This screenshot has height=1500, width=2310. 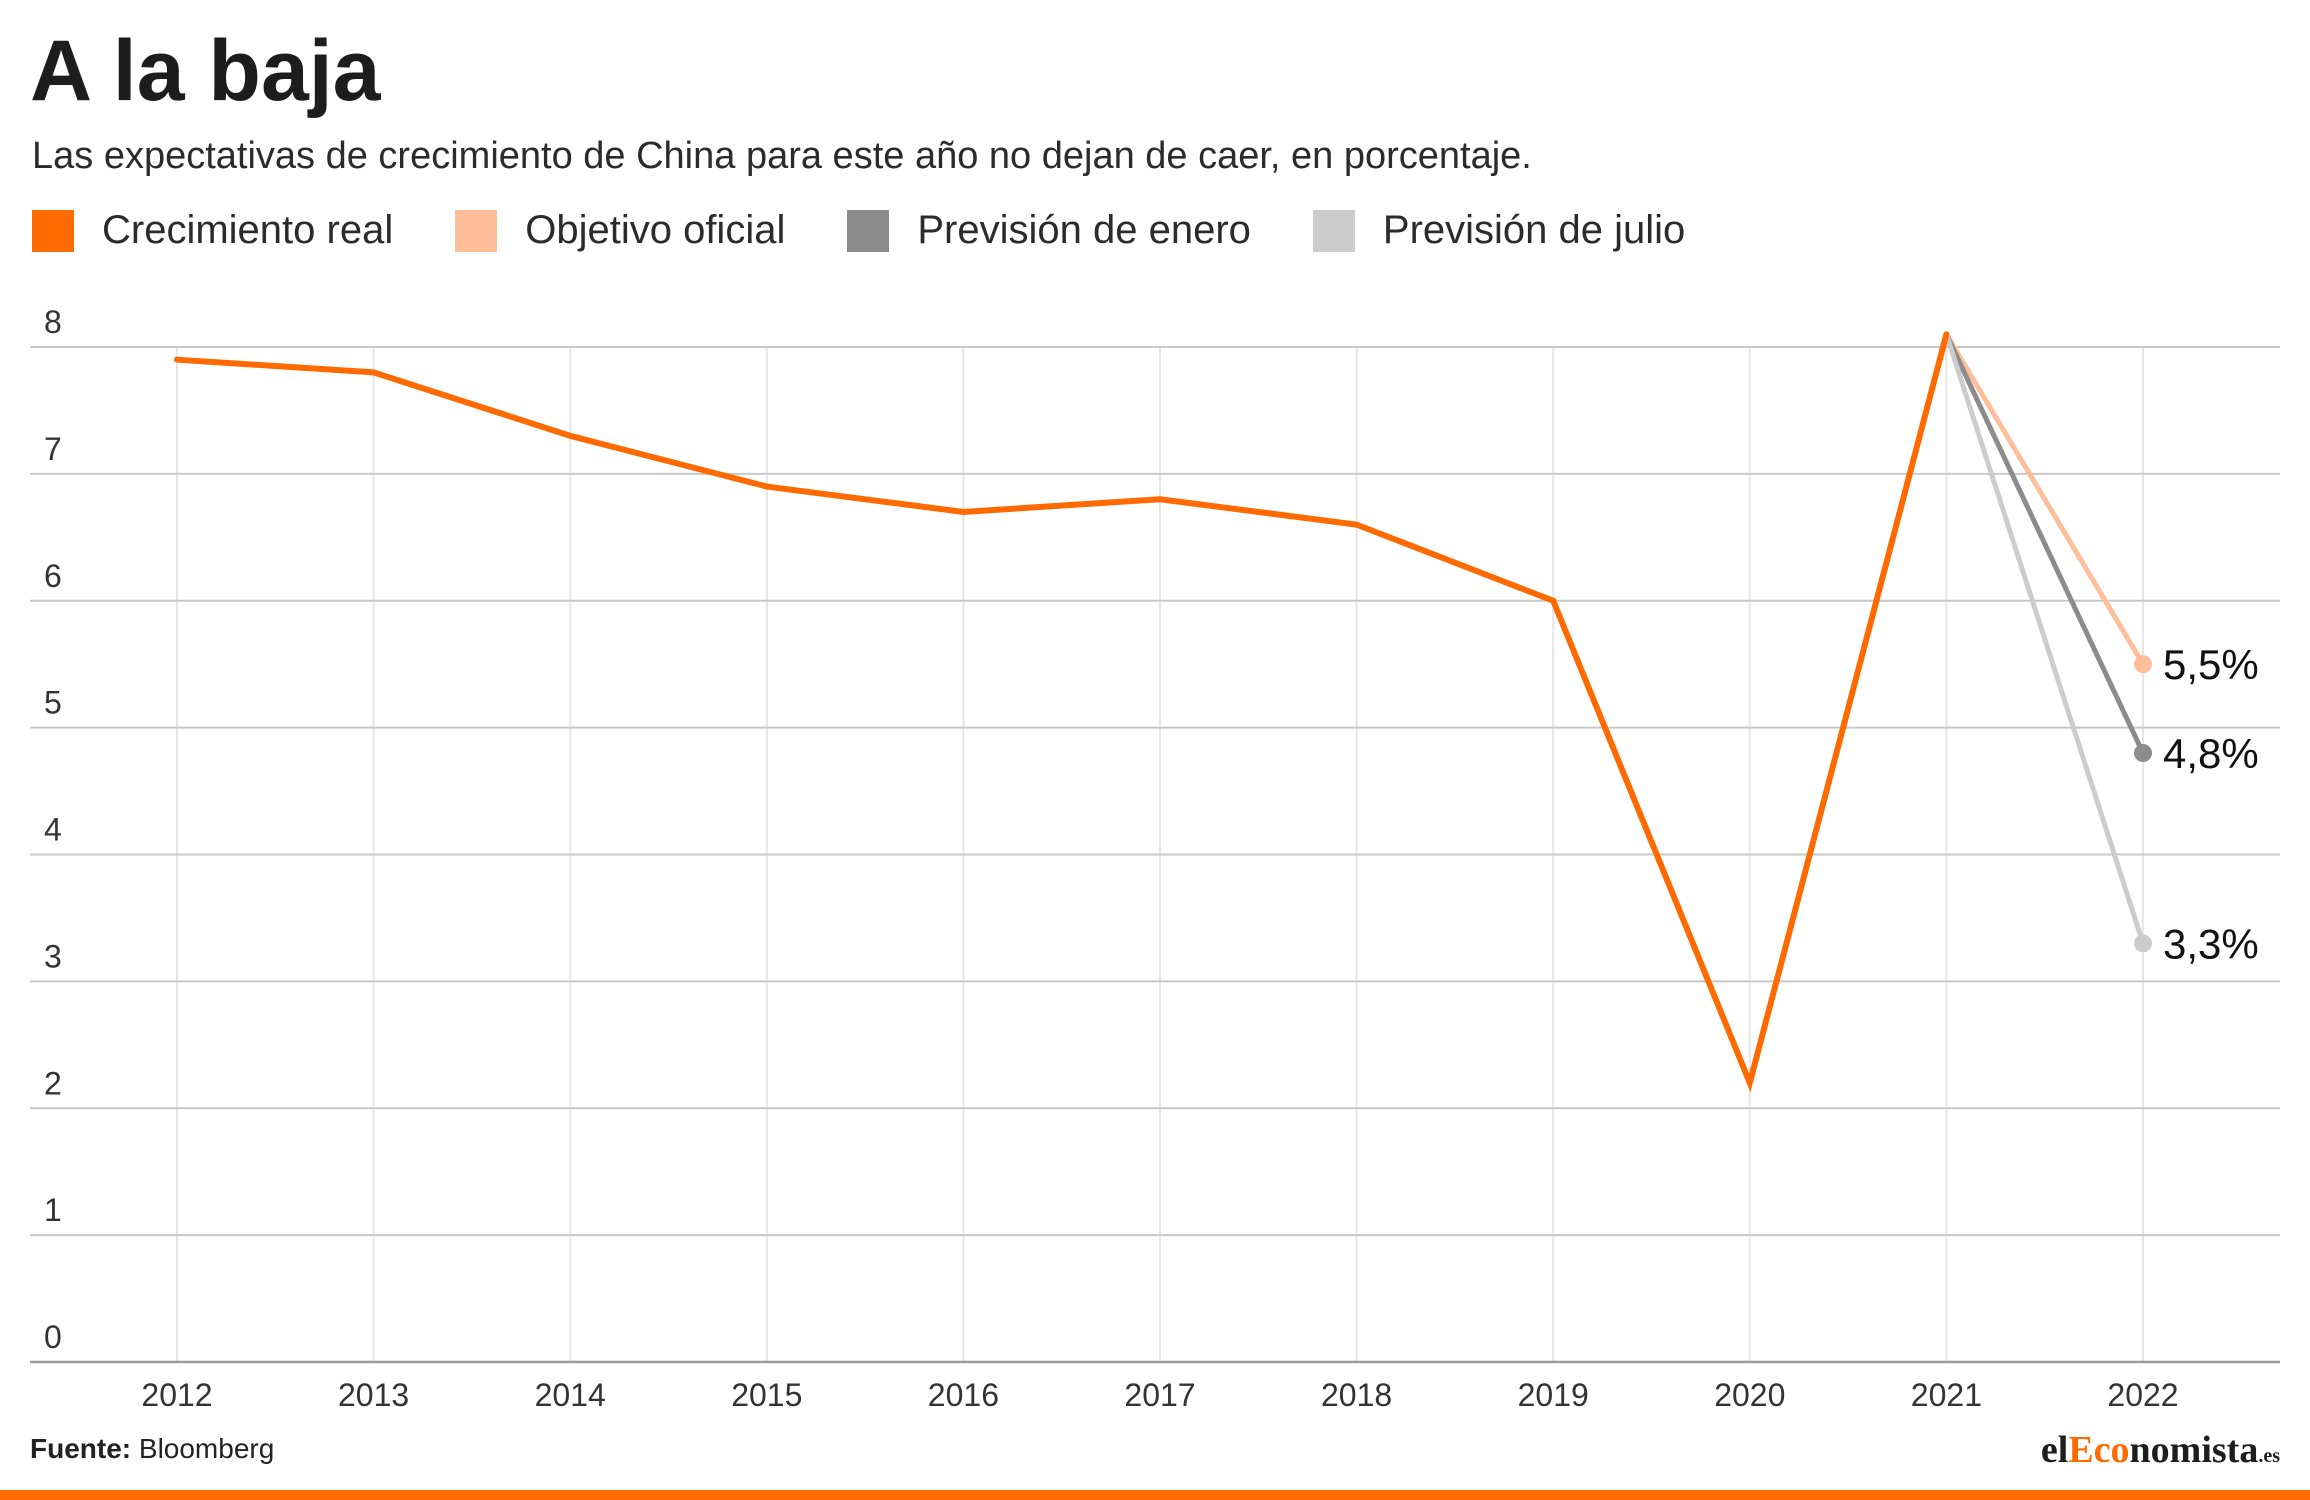 What do you see at coordinates (2211, 943) in the screenshot?
I see `data-label-prevision-de-julio: 3,3%` at bounding box center [2211, 943].